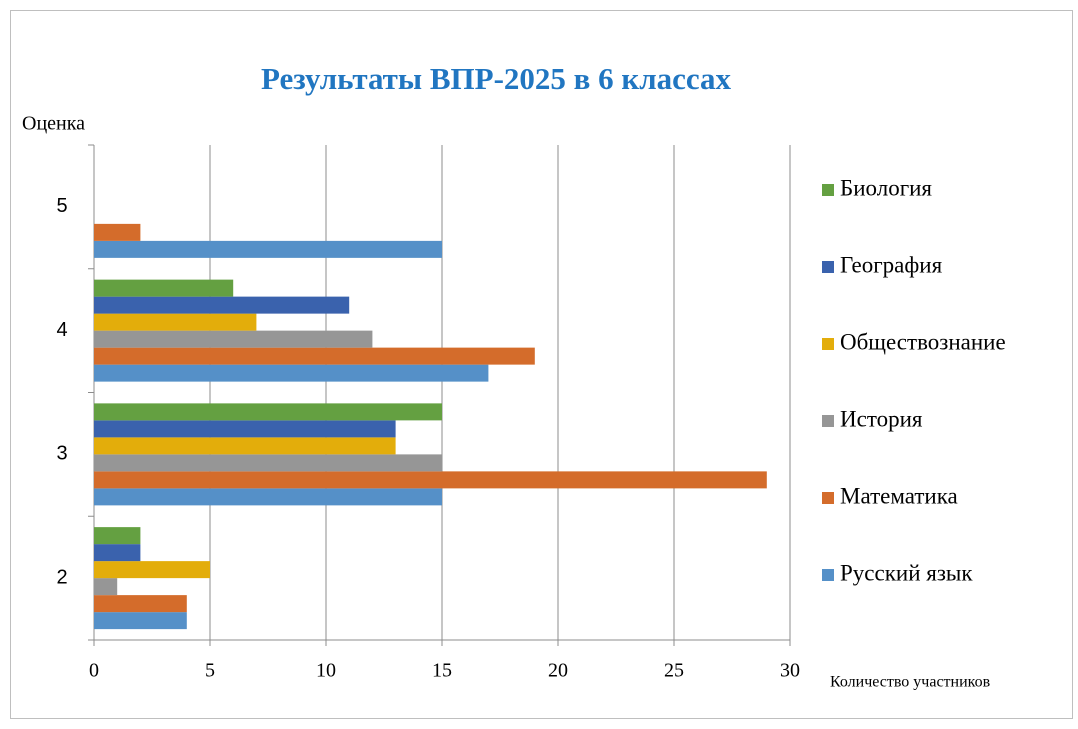  What do you see at coordinates (53, 124) in the screenshot?
I see `y-axis-label: Оценка` at bounding box center [53, 124].